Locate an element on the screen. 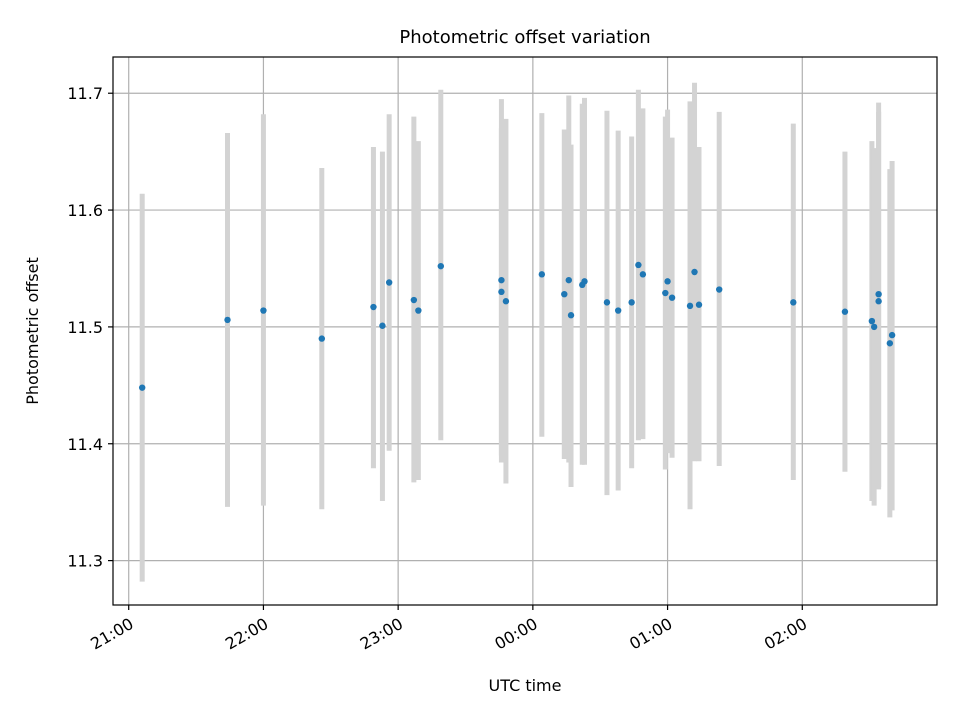 The width and height of the screenshot is (960, 720). chart-title: Photometric offset variation is located at coordinates (524, 37).